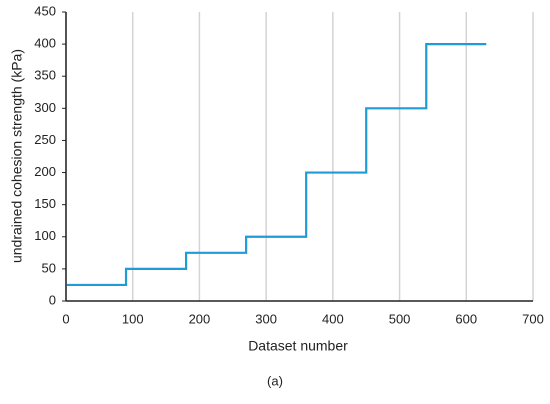  What do you see at coordinates (45, 107) in the screenshot?
I see `y-tick-label: 300` at bounding box center [45, 107].